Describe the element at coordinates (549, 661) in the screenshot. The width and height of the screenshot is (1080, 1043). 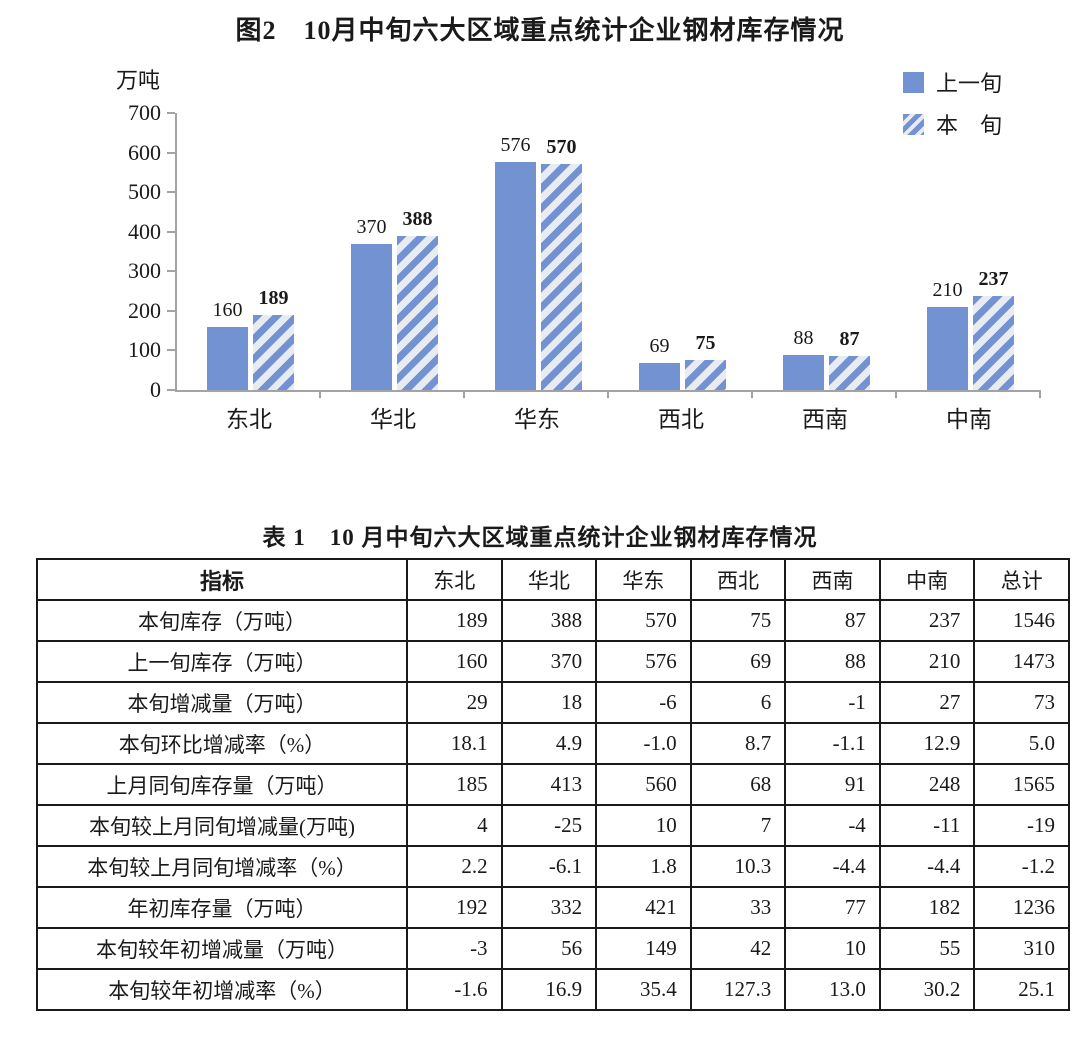
I see `value-cell: 370` at that location.